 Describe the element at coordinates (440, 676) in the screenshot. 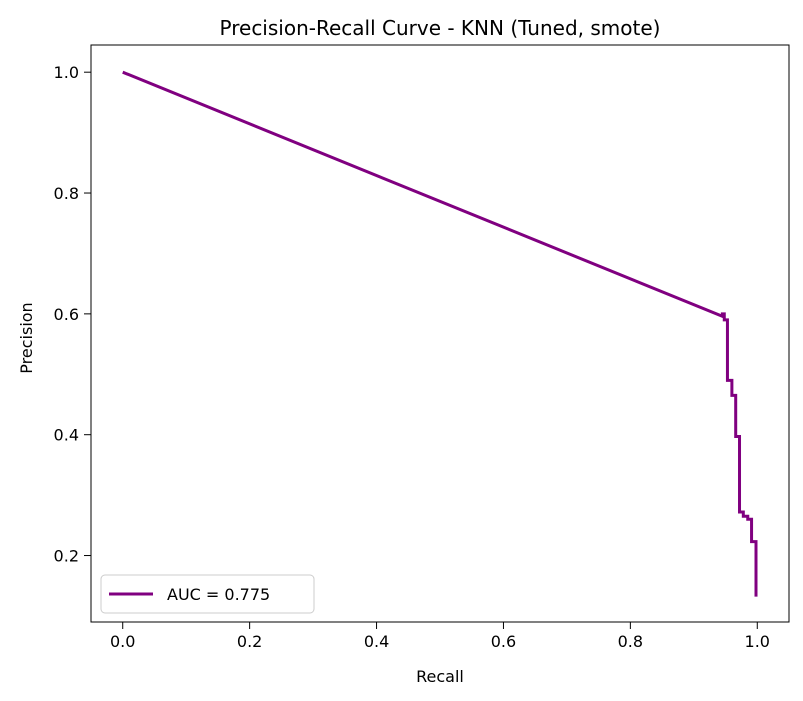

I see `x-axis-label: Recall` at that location.